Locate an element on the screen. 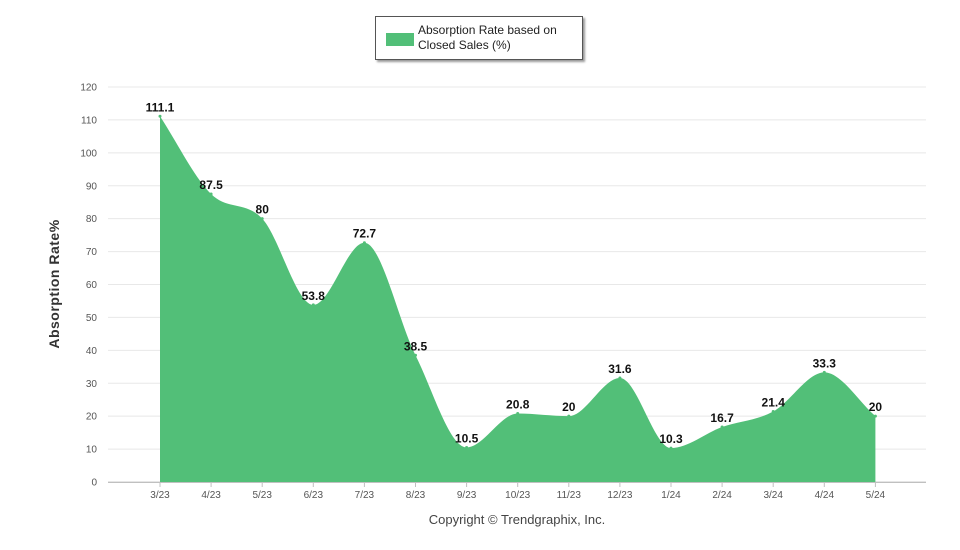 The image size is (960, 550). data-label: 80 is located at coordinates (263, 210).